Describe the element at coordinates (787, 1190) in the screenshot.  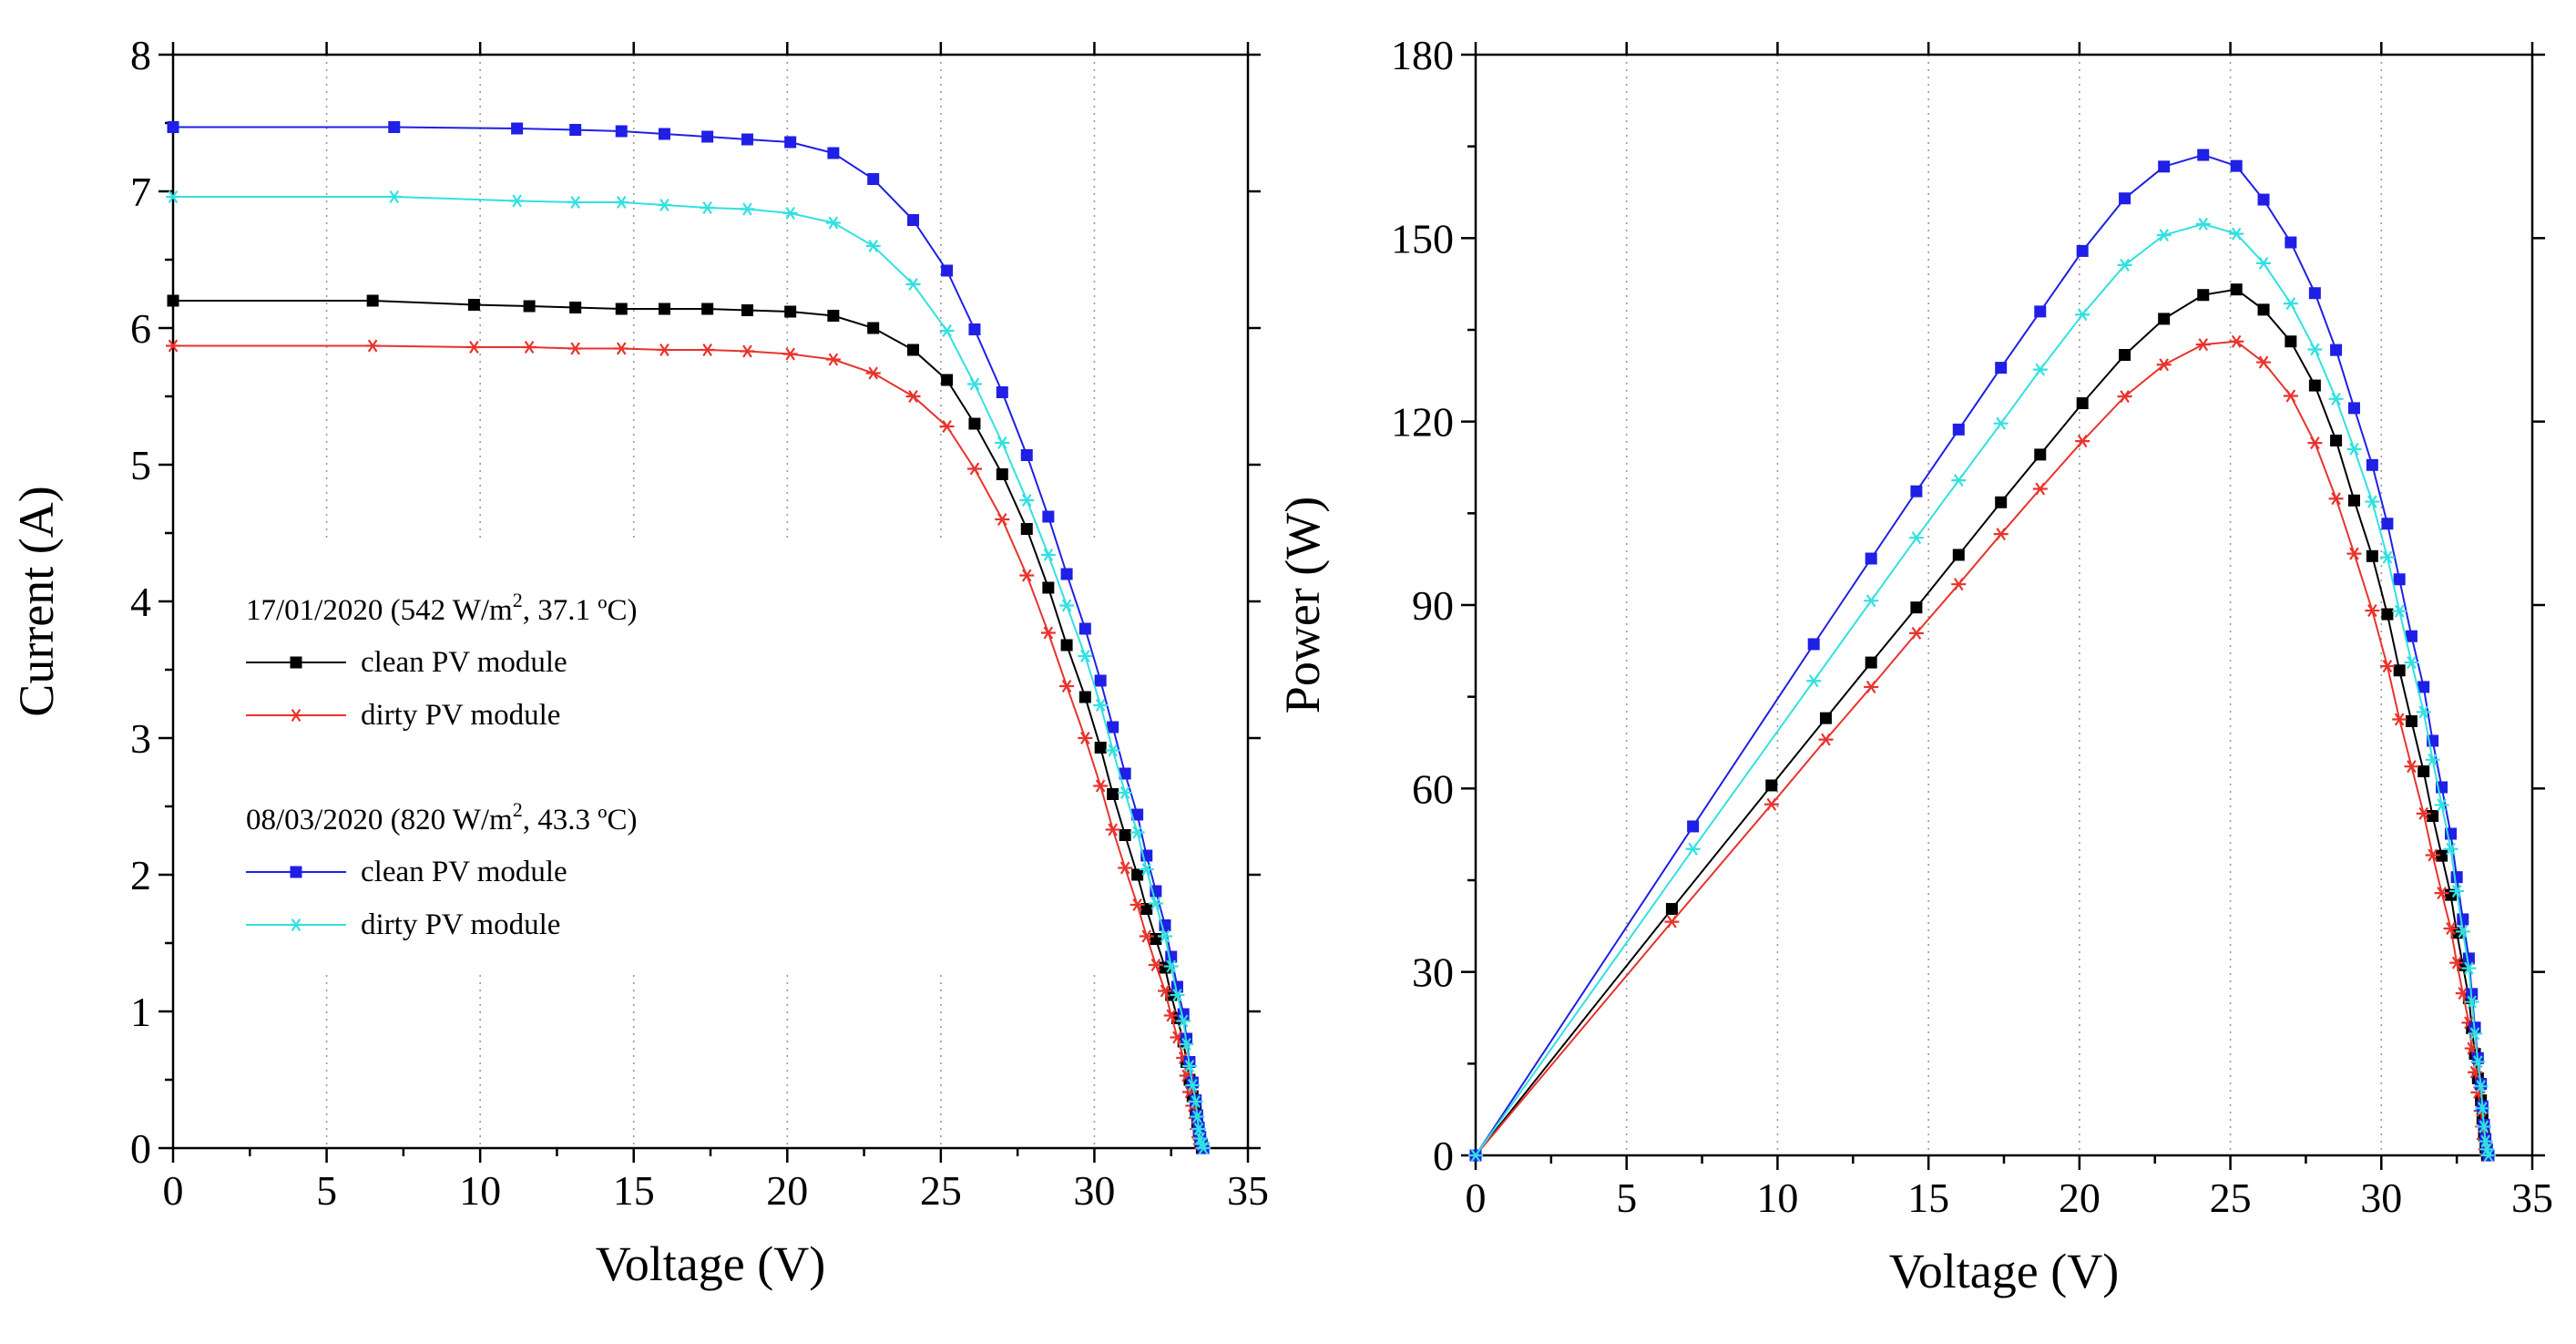
I see `x-tick-label: 20` at that location.